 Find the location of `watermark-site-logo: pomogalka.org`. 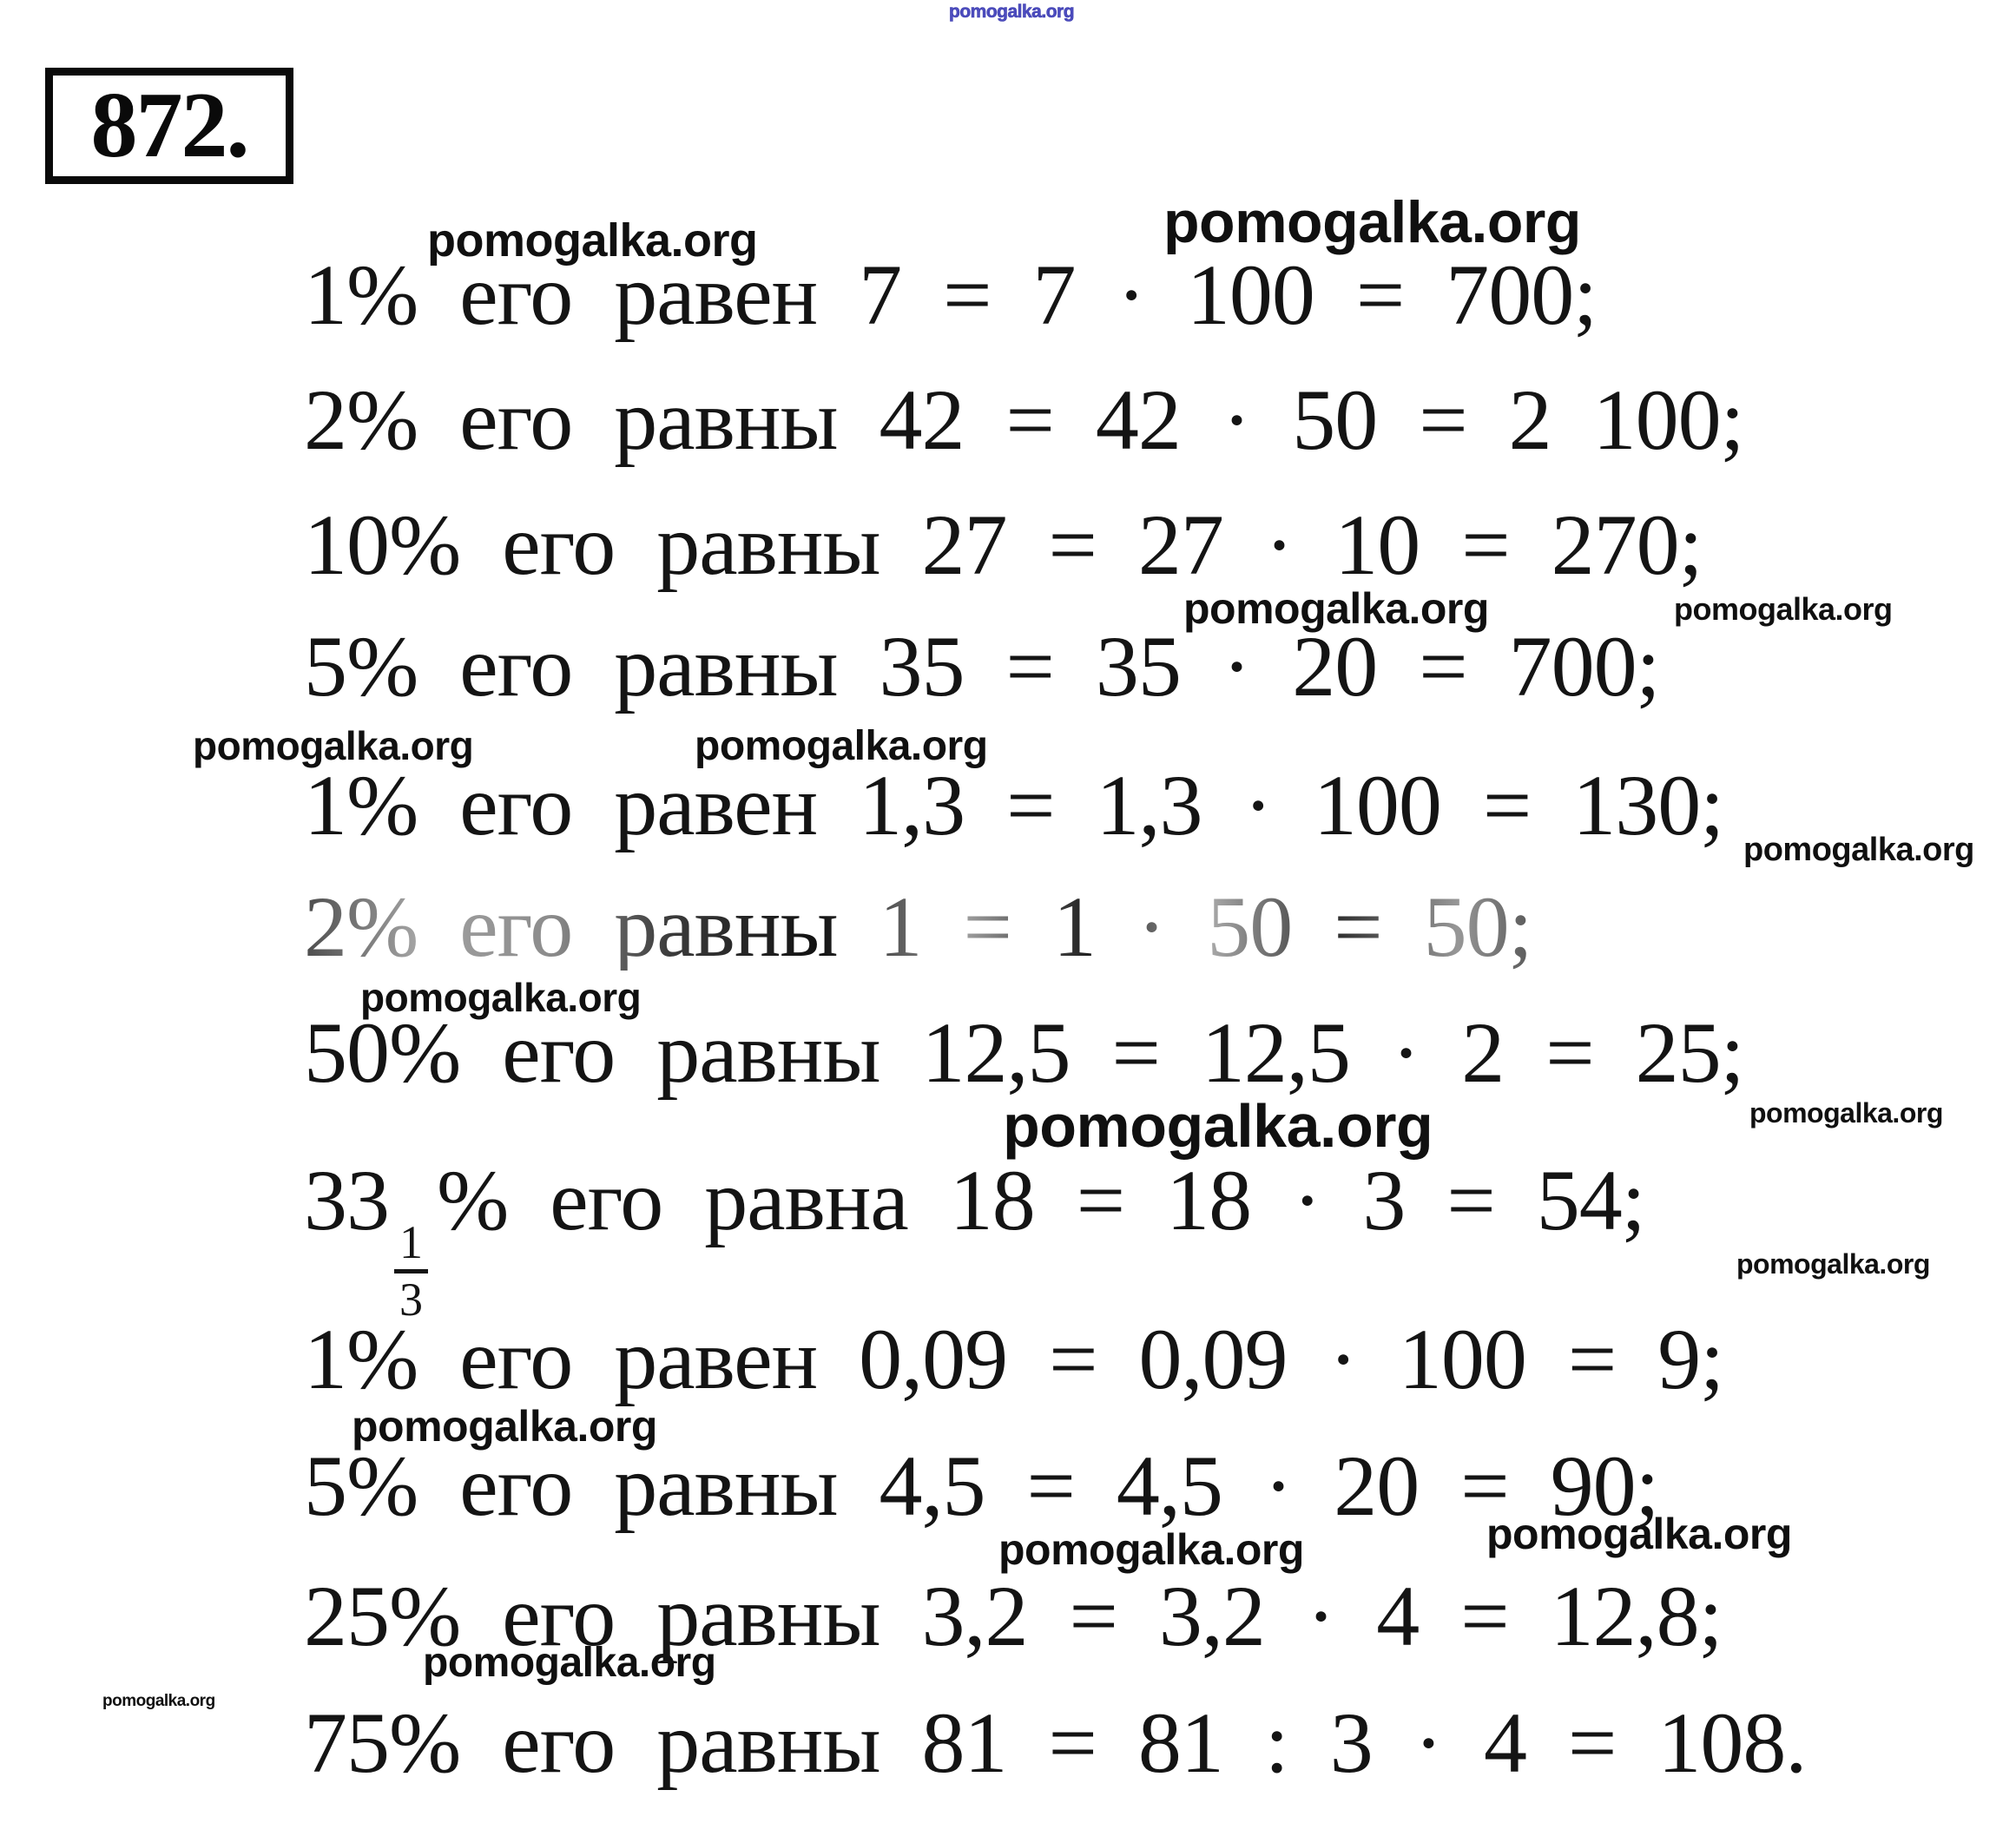

watermark-site-logo: pomogalka.org is located at coordinates (1012, 12).